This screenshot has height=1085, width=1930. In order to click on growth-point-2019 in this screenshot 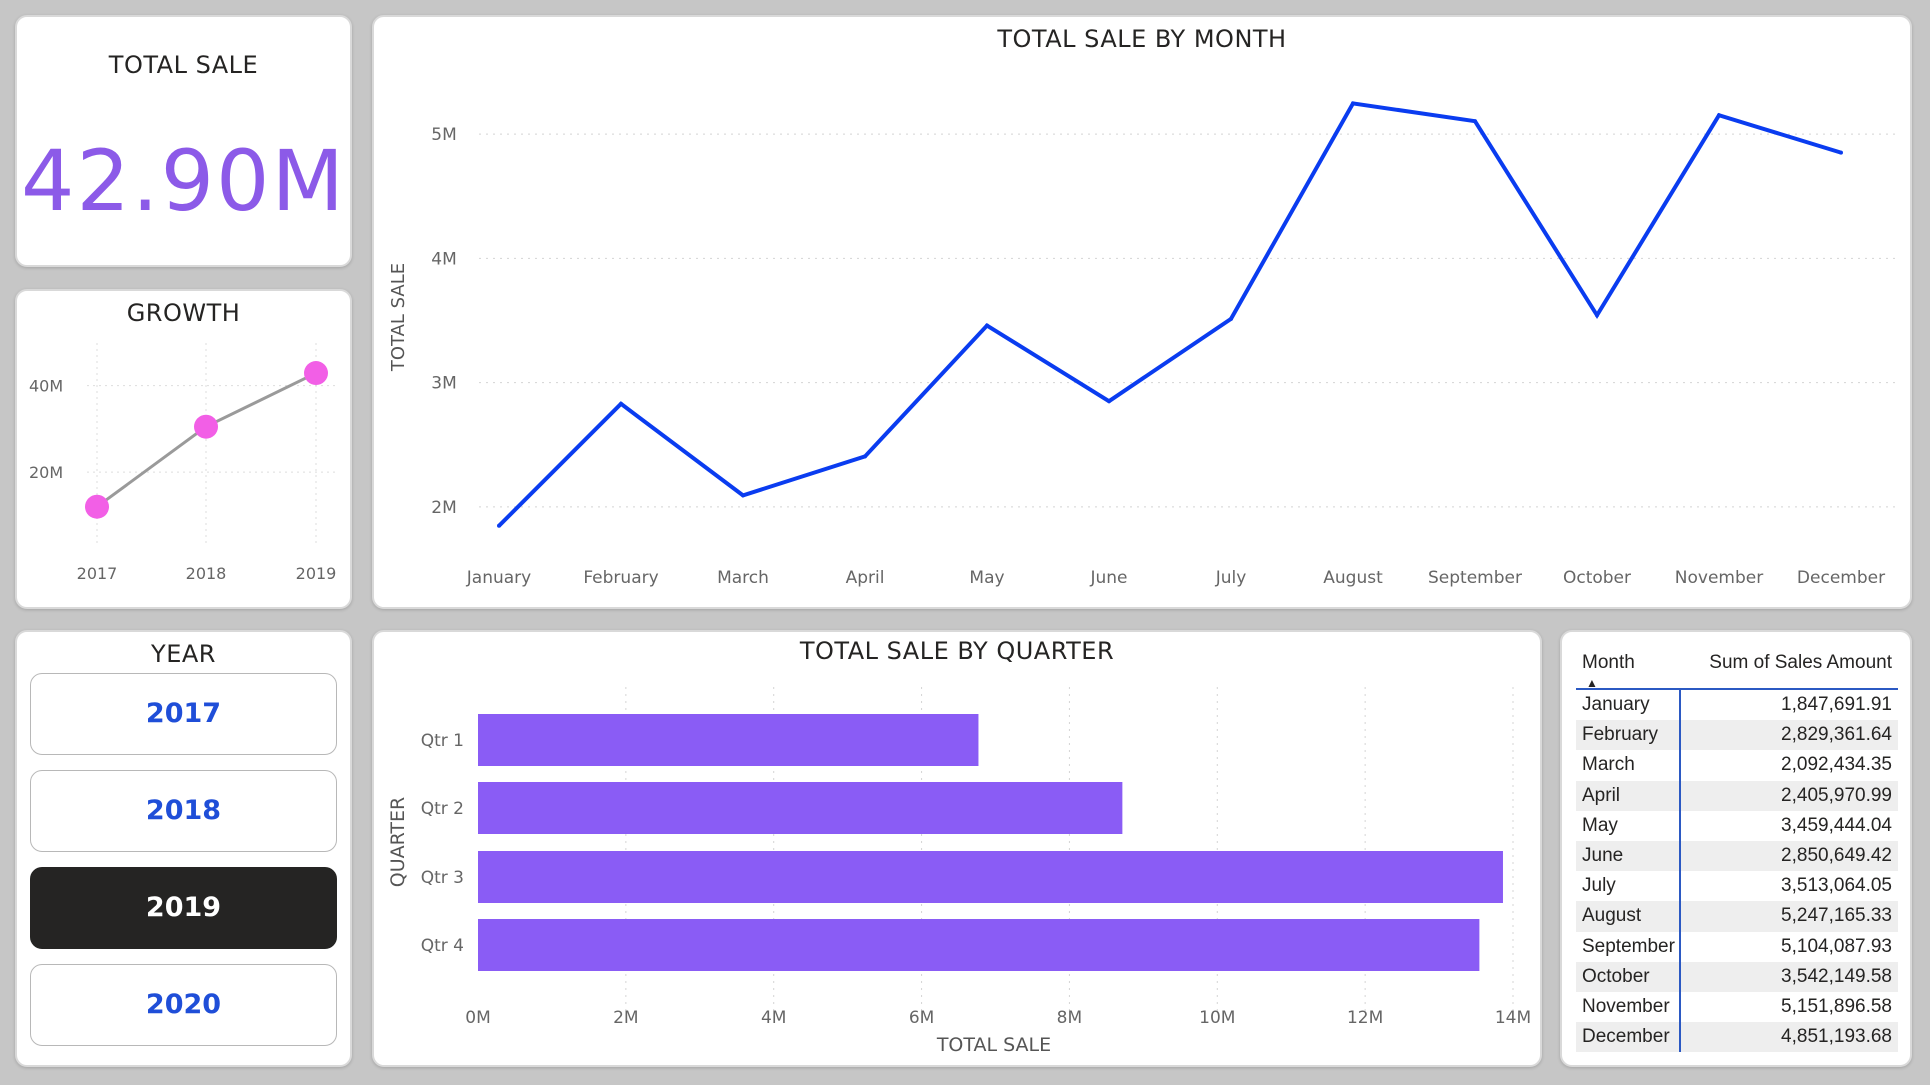, I will do `click(316, 373)`.